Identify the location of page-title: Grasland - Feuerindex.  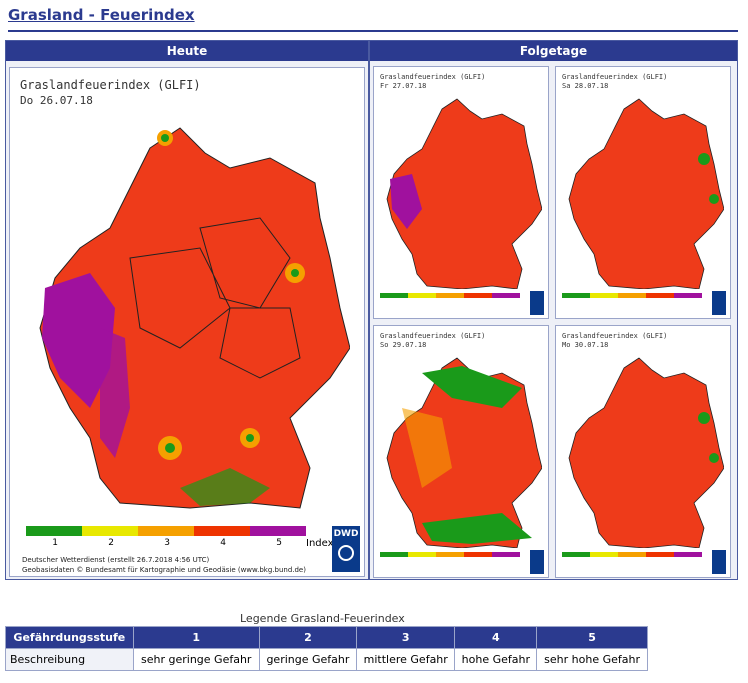
(101, 15).